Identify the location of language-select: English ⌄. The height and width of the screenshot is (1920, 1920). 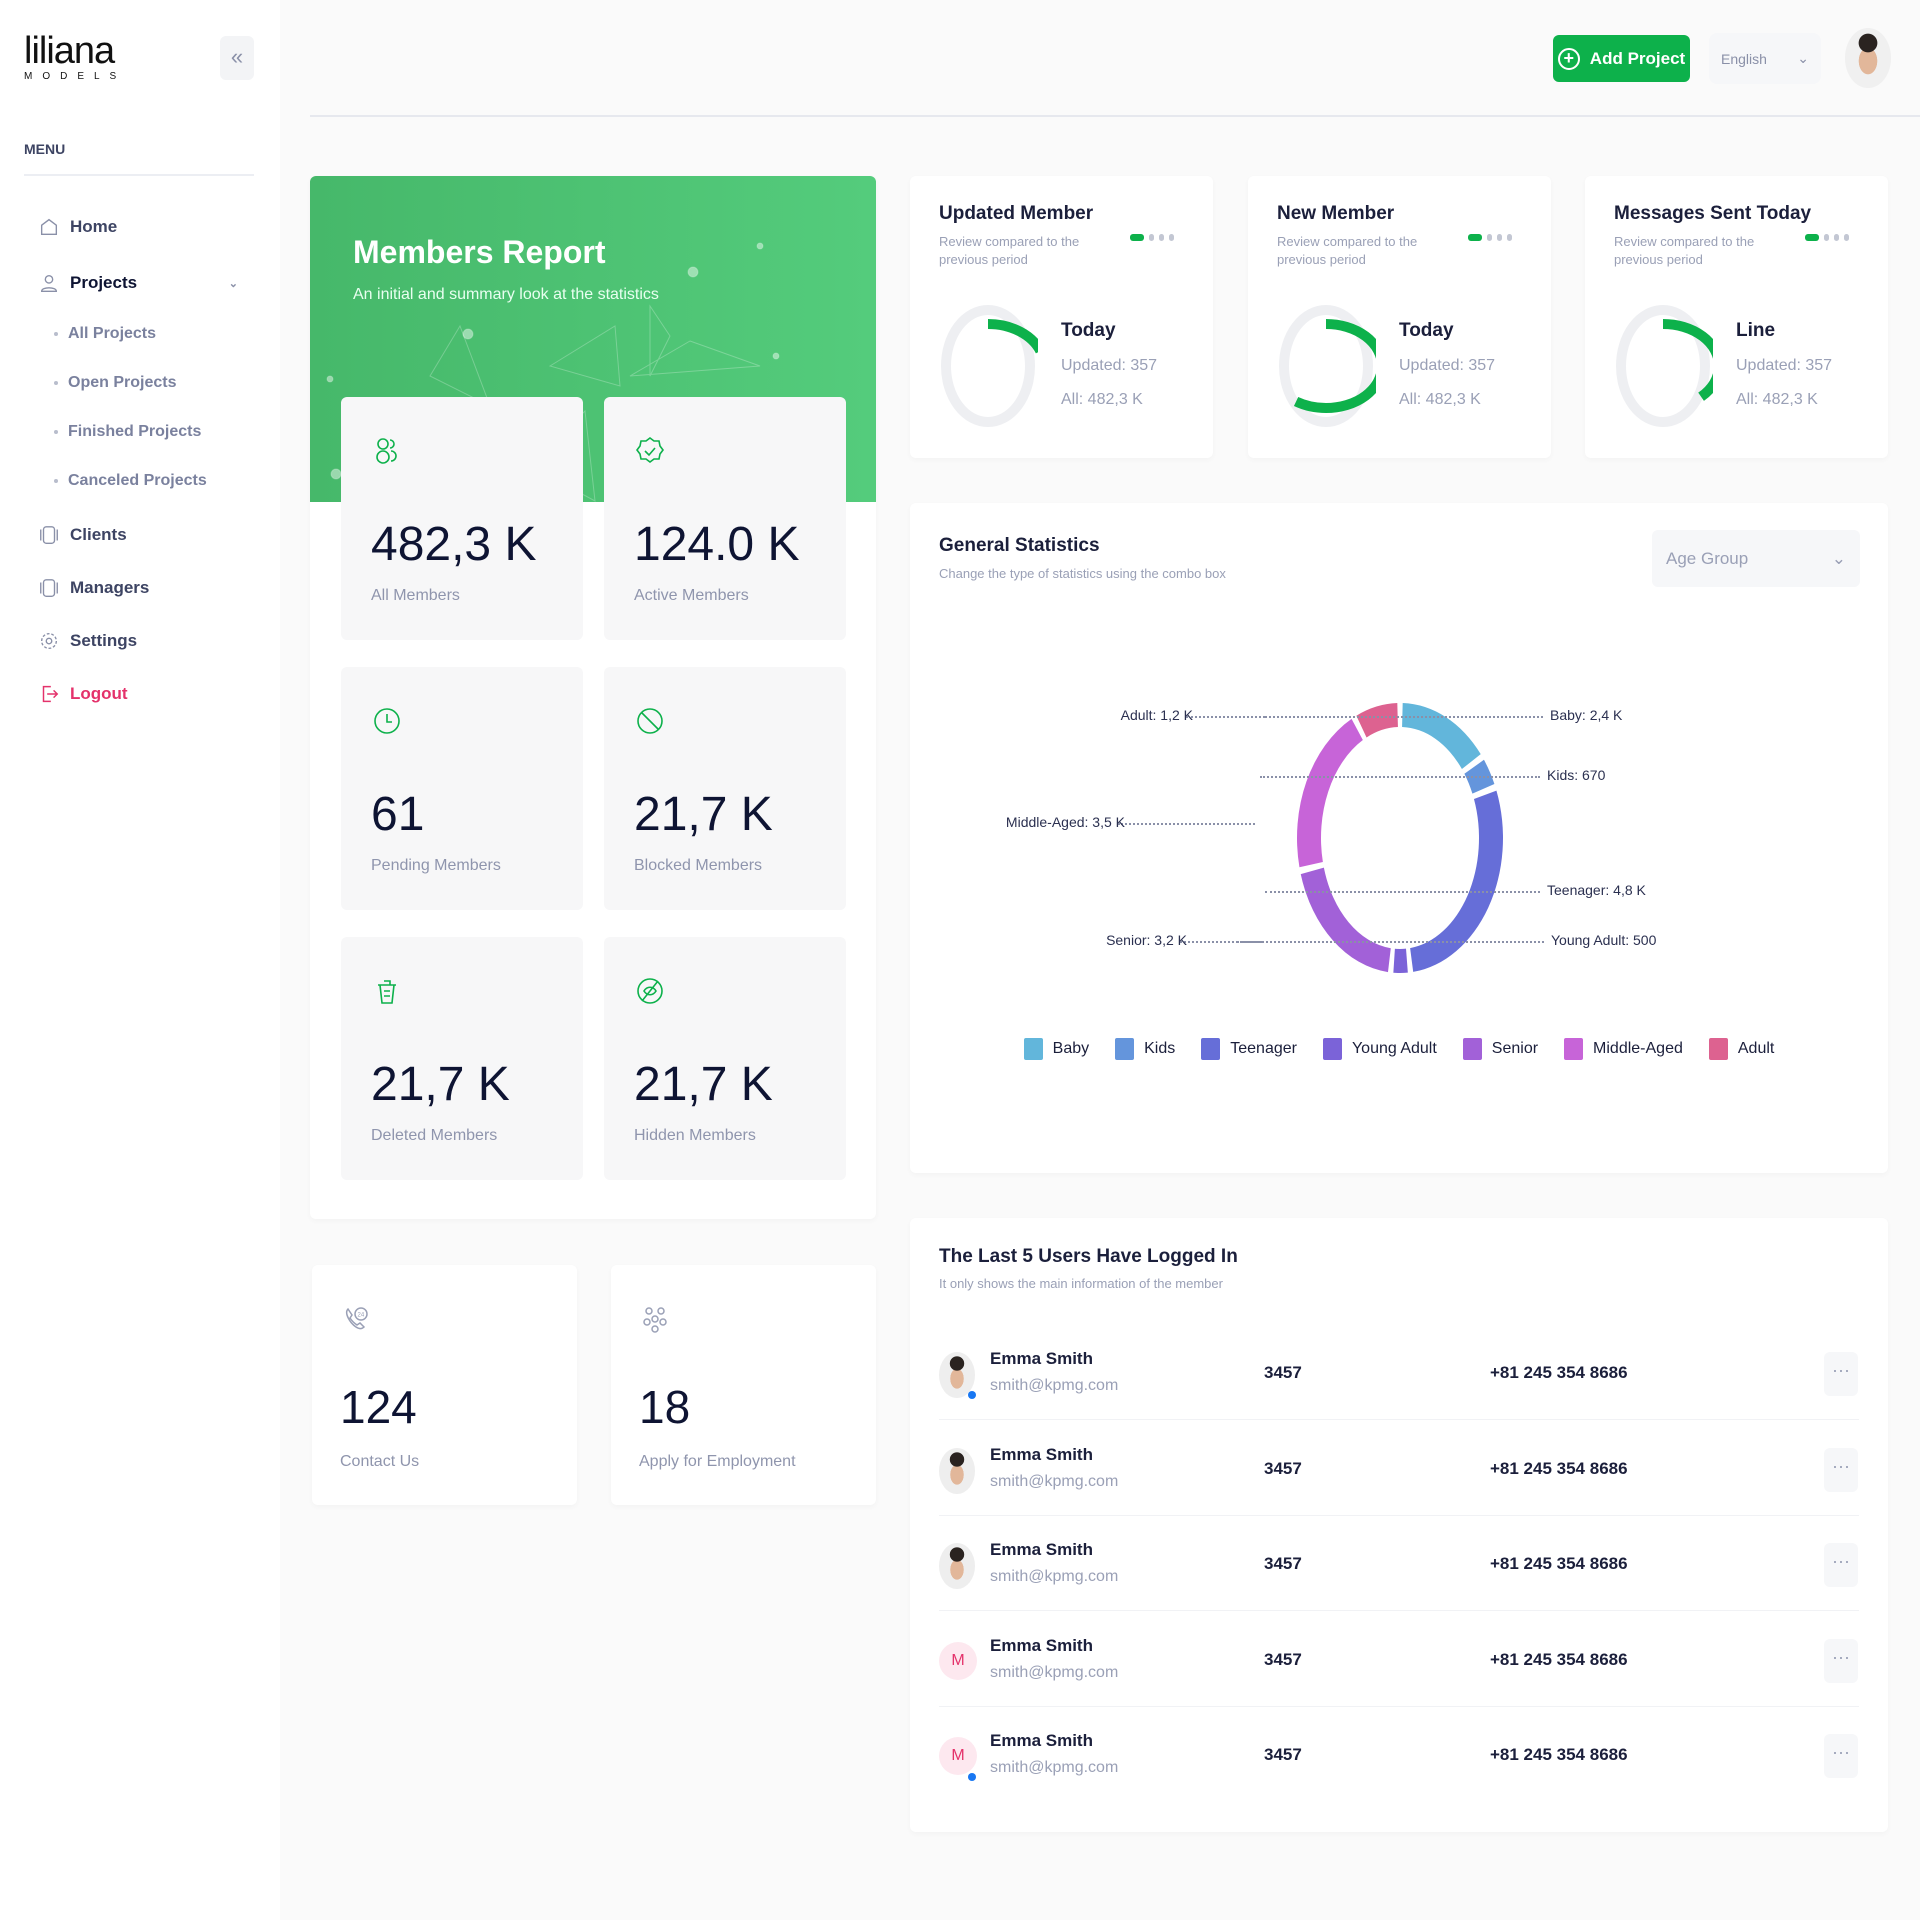
(1765, 58).